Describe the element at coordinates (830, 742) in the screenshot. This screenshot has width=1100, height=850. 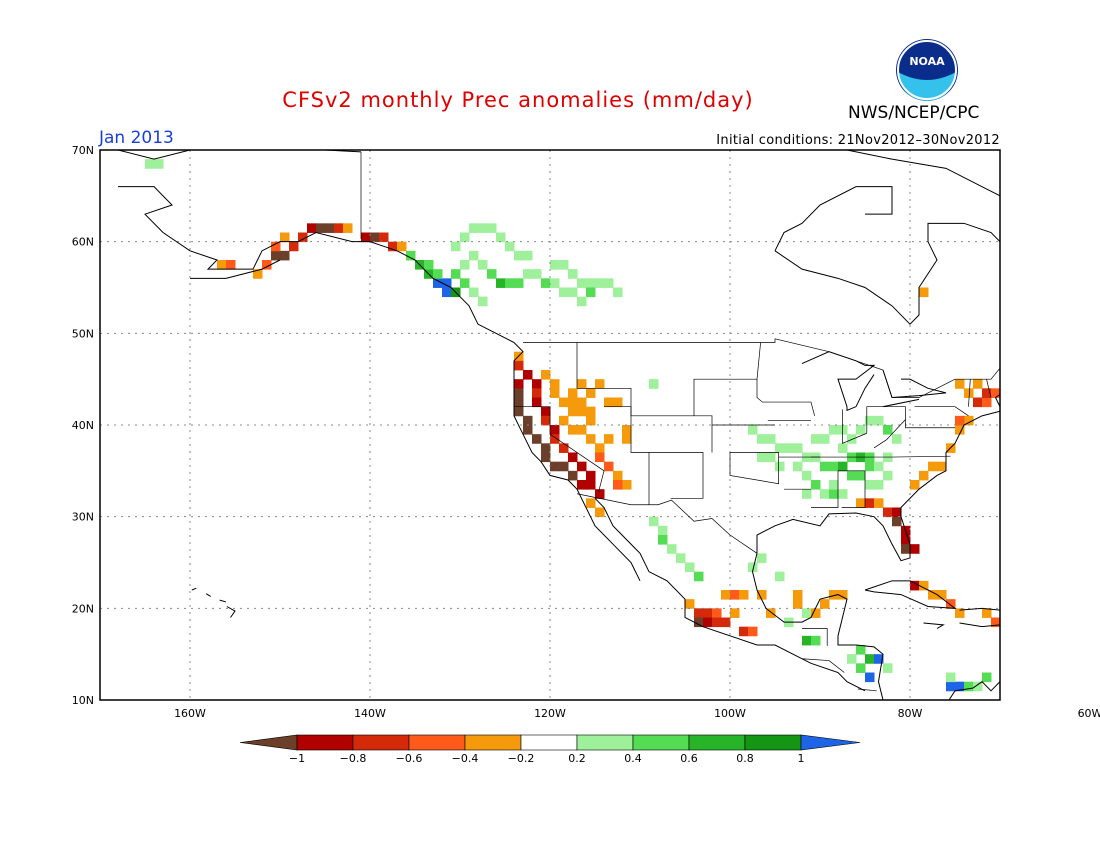
I see `colorbar-max-arrow` at that location.